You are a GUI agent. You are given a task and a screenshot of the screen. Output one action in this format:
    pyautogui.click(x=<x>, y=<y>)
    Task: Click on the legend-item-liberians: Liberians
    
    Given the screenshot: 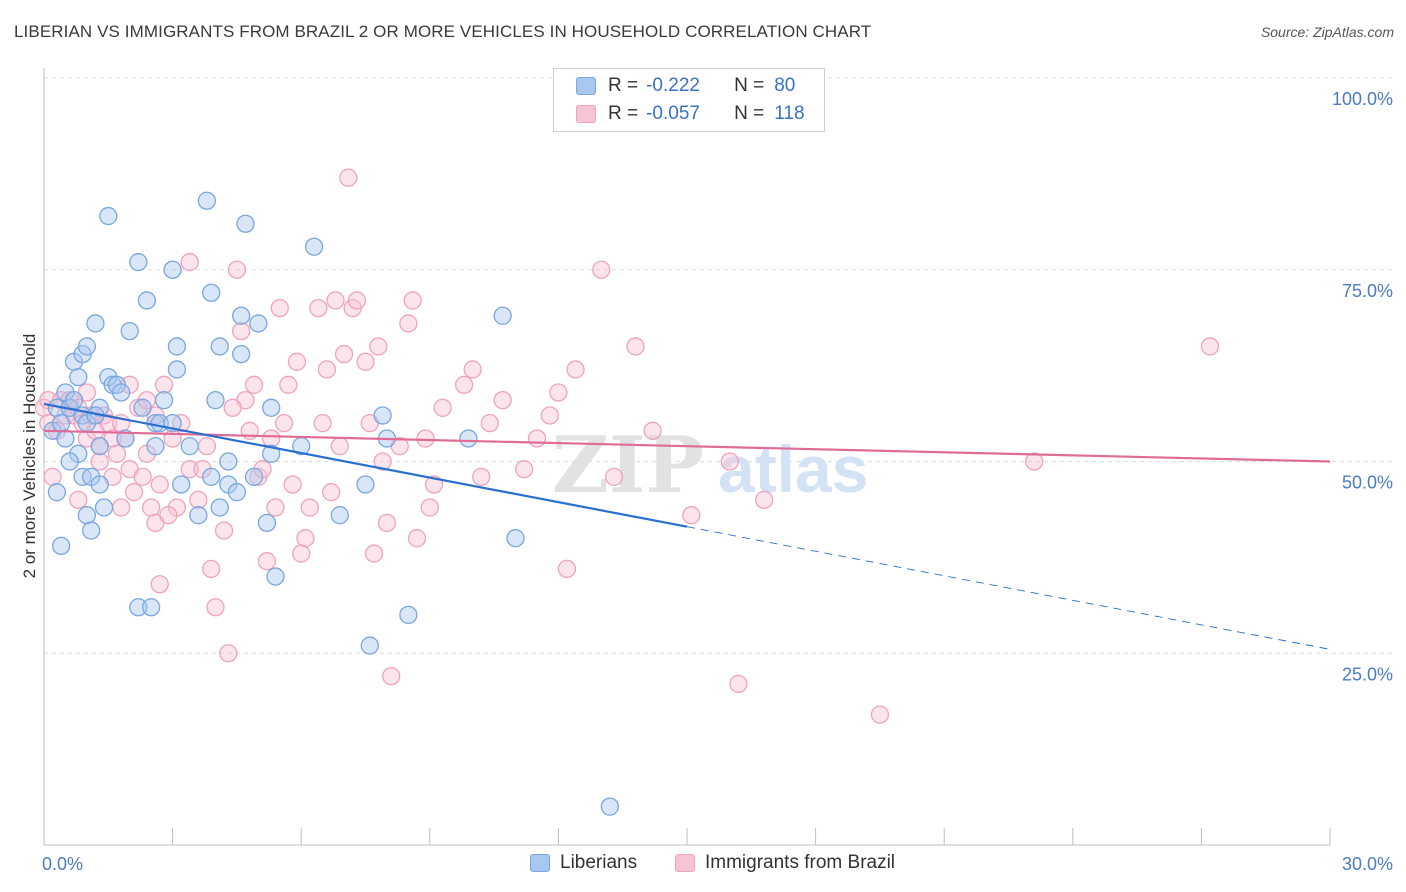 What is the action you would take?
    pyautogui.click(x=583, y=863)
    